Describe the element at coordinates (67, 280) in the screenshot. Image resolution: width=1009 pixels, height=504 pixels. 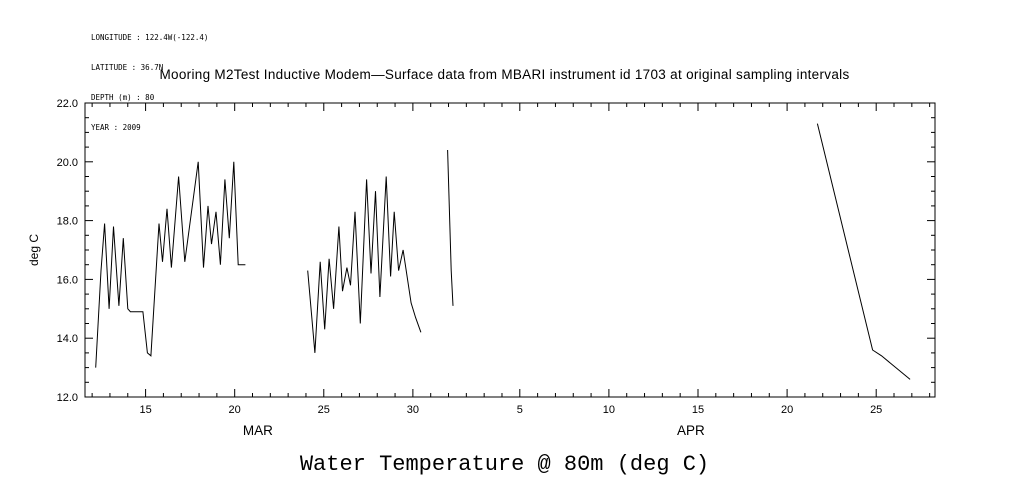
I see `y-tick-label: 16.0` at that location.